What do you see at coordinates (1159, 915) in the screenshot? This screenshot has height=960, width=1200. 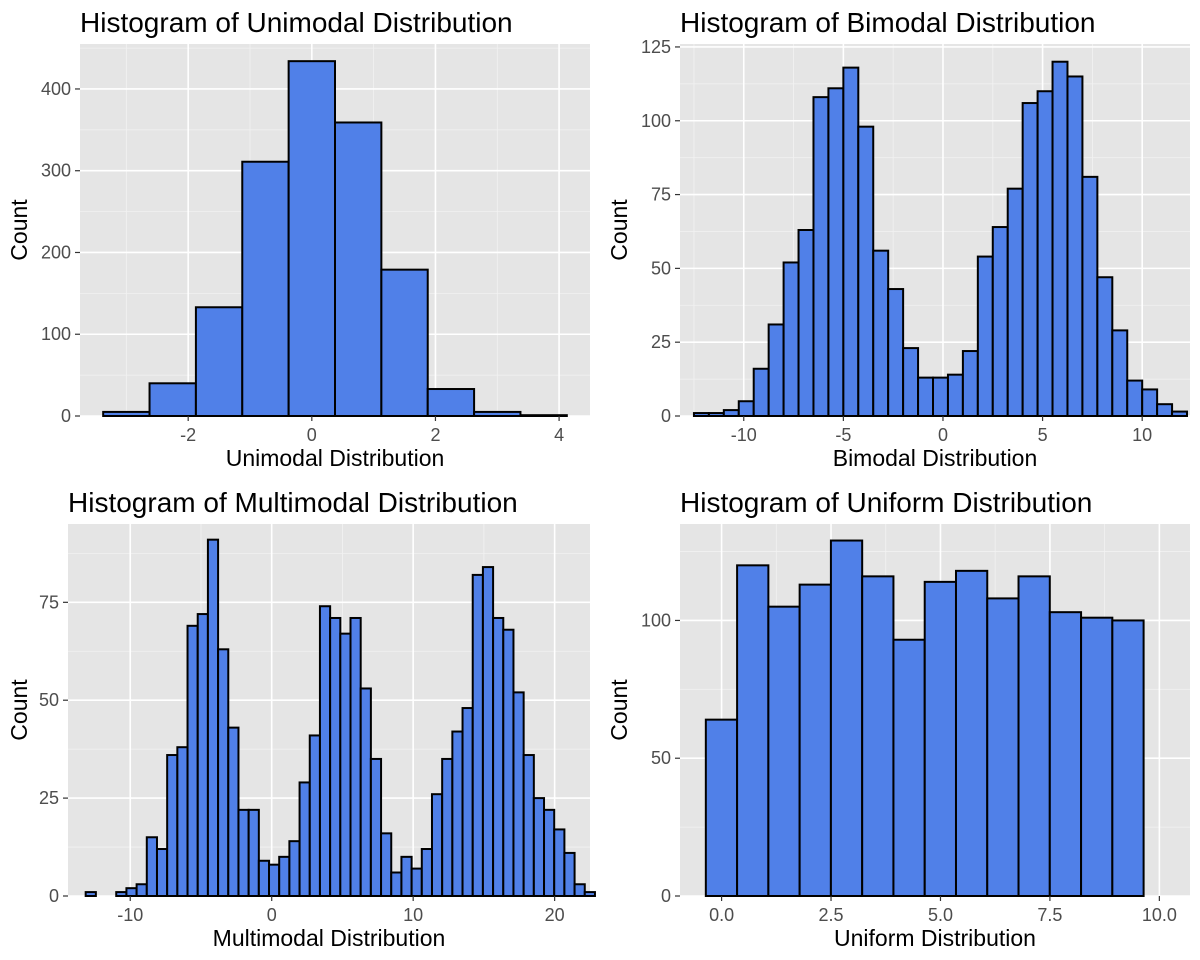 I see `x-tick-label: 10.0` at bounding box center [1159, 915].